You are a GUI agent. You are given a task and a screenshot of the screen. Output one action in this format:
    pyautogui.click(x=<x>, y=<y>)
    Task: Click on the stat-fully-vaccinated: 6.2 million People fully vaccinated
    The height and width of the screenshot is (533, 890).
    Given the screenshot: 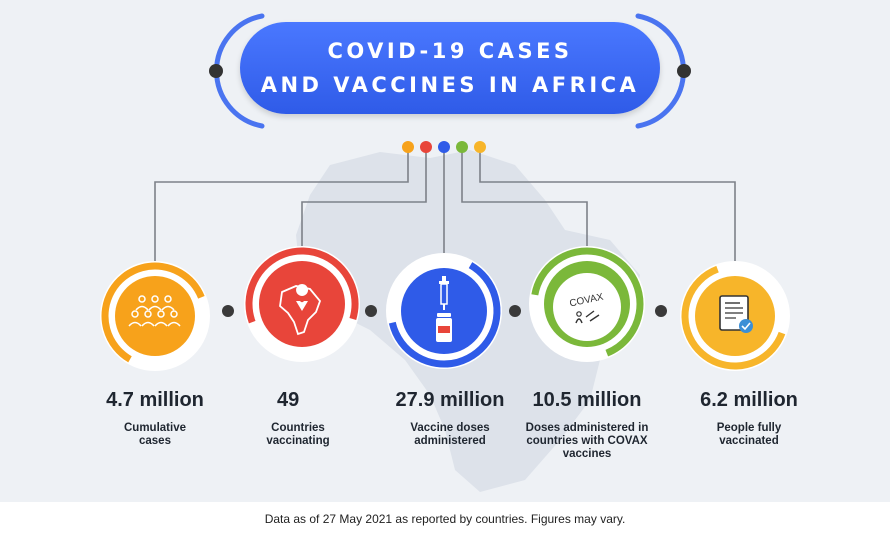 What is the action you would take?
    pyautogui.click(x=749, y=418)
    